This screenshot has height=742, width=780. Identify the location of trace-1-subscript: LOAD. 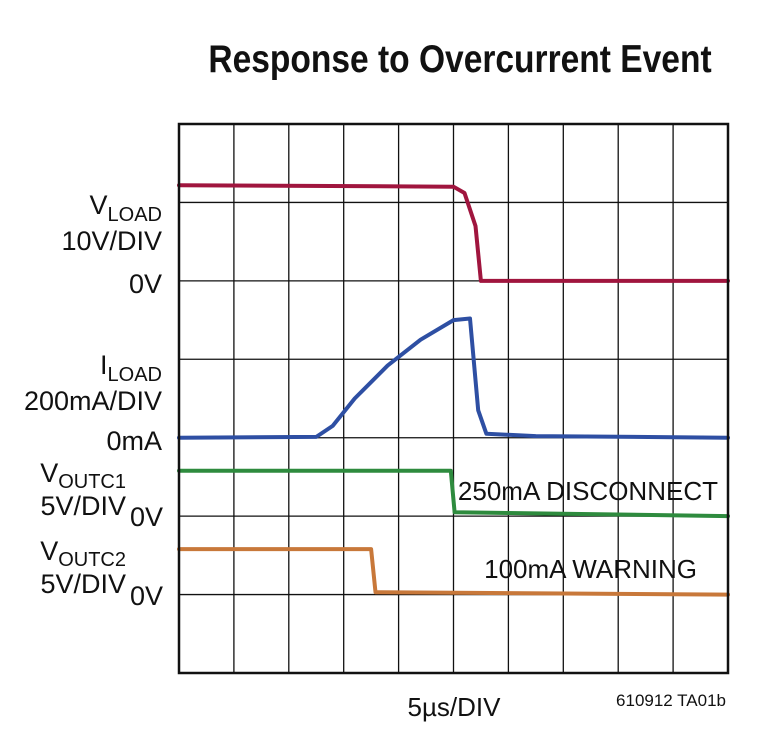
(135, 215).